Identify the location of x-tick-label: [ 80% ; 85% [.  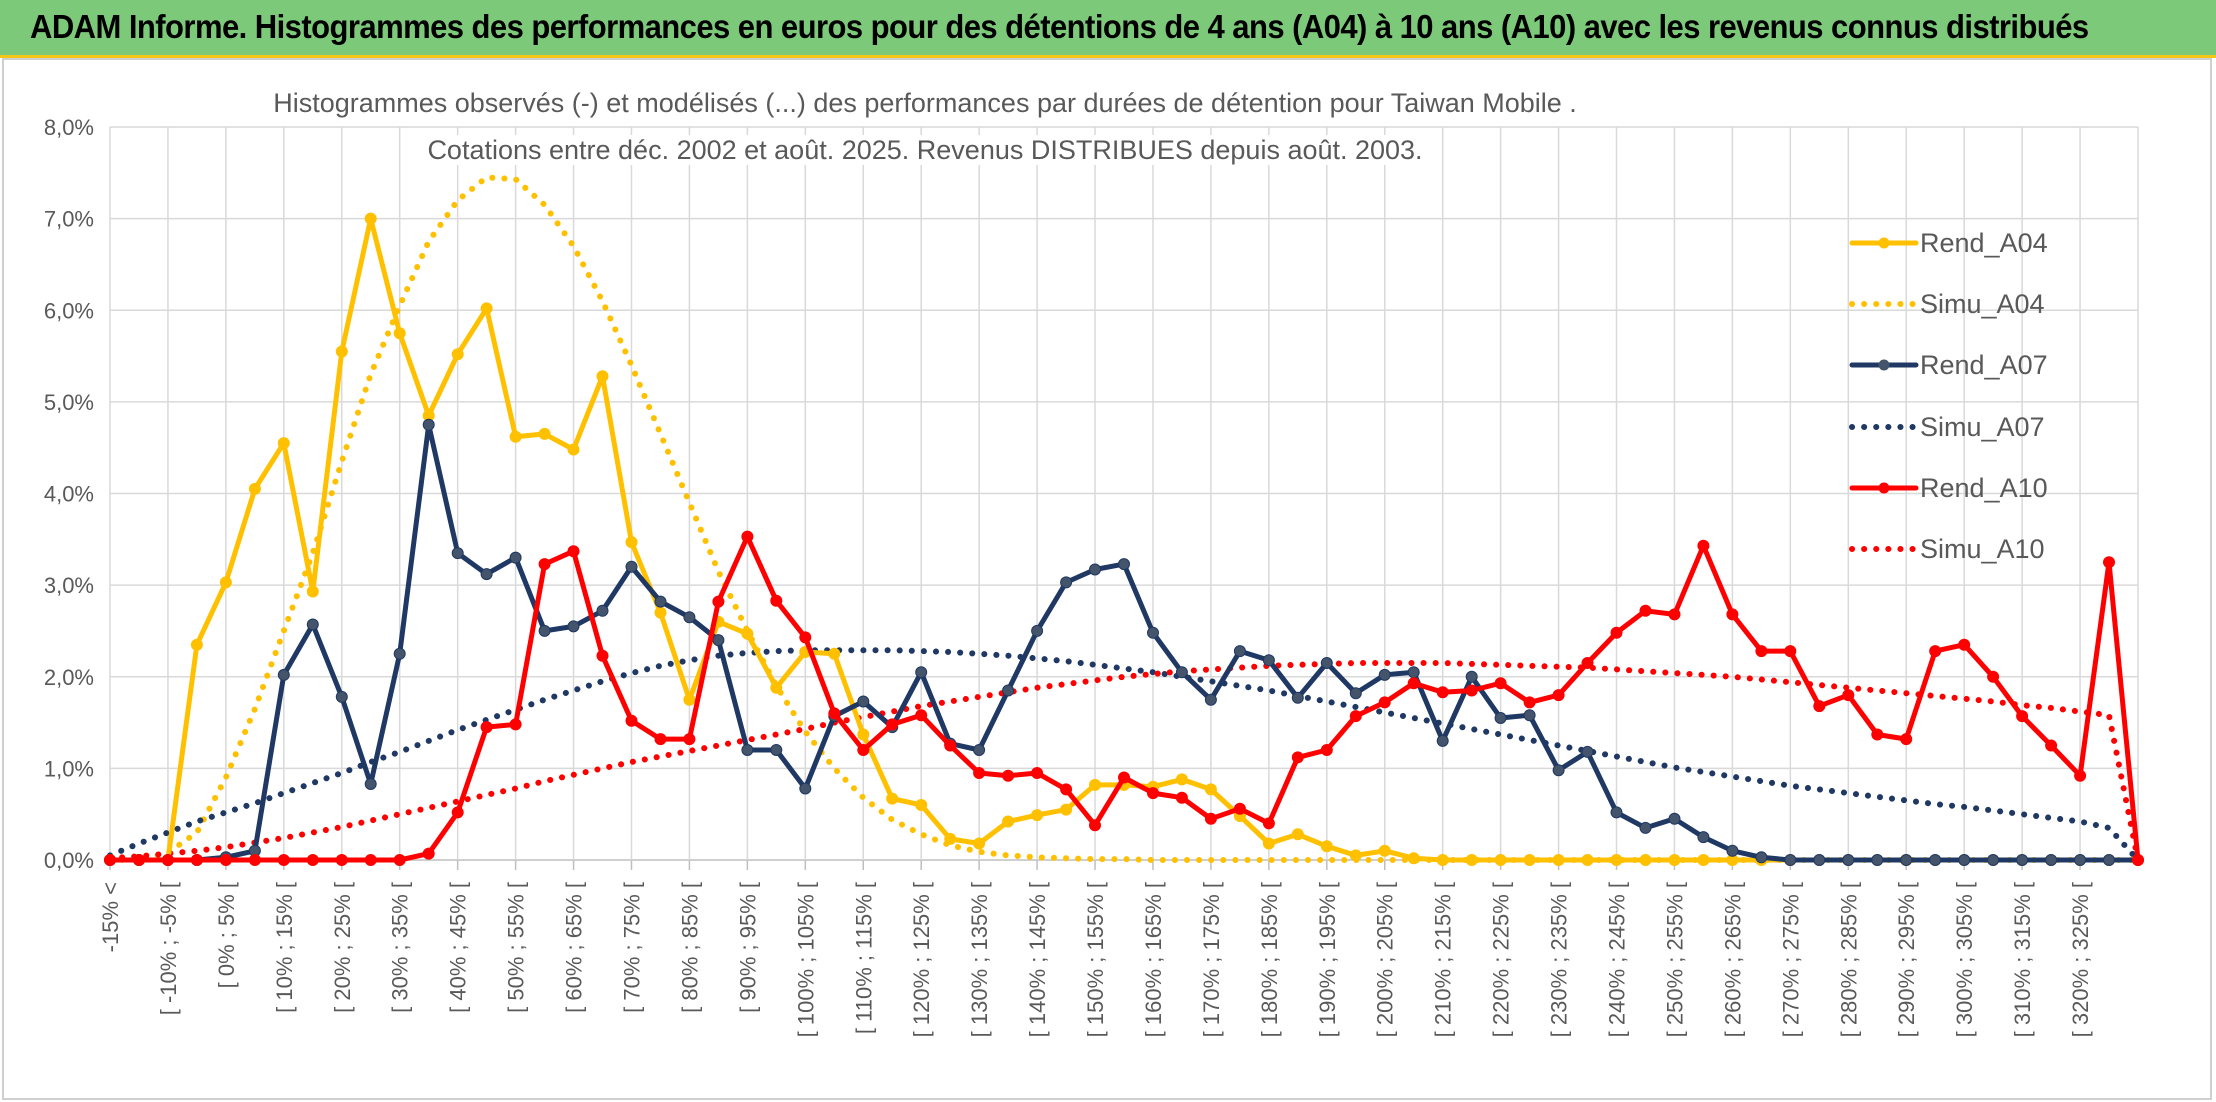
(689, 947).